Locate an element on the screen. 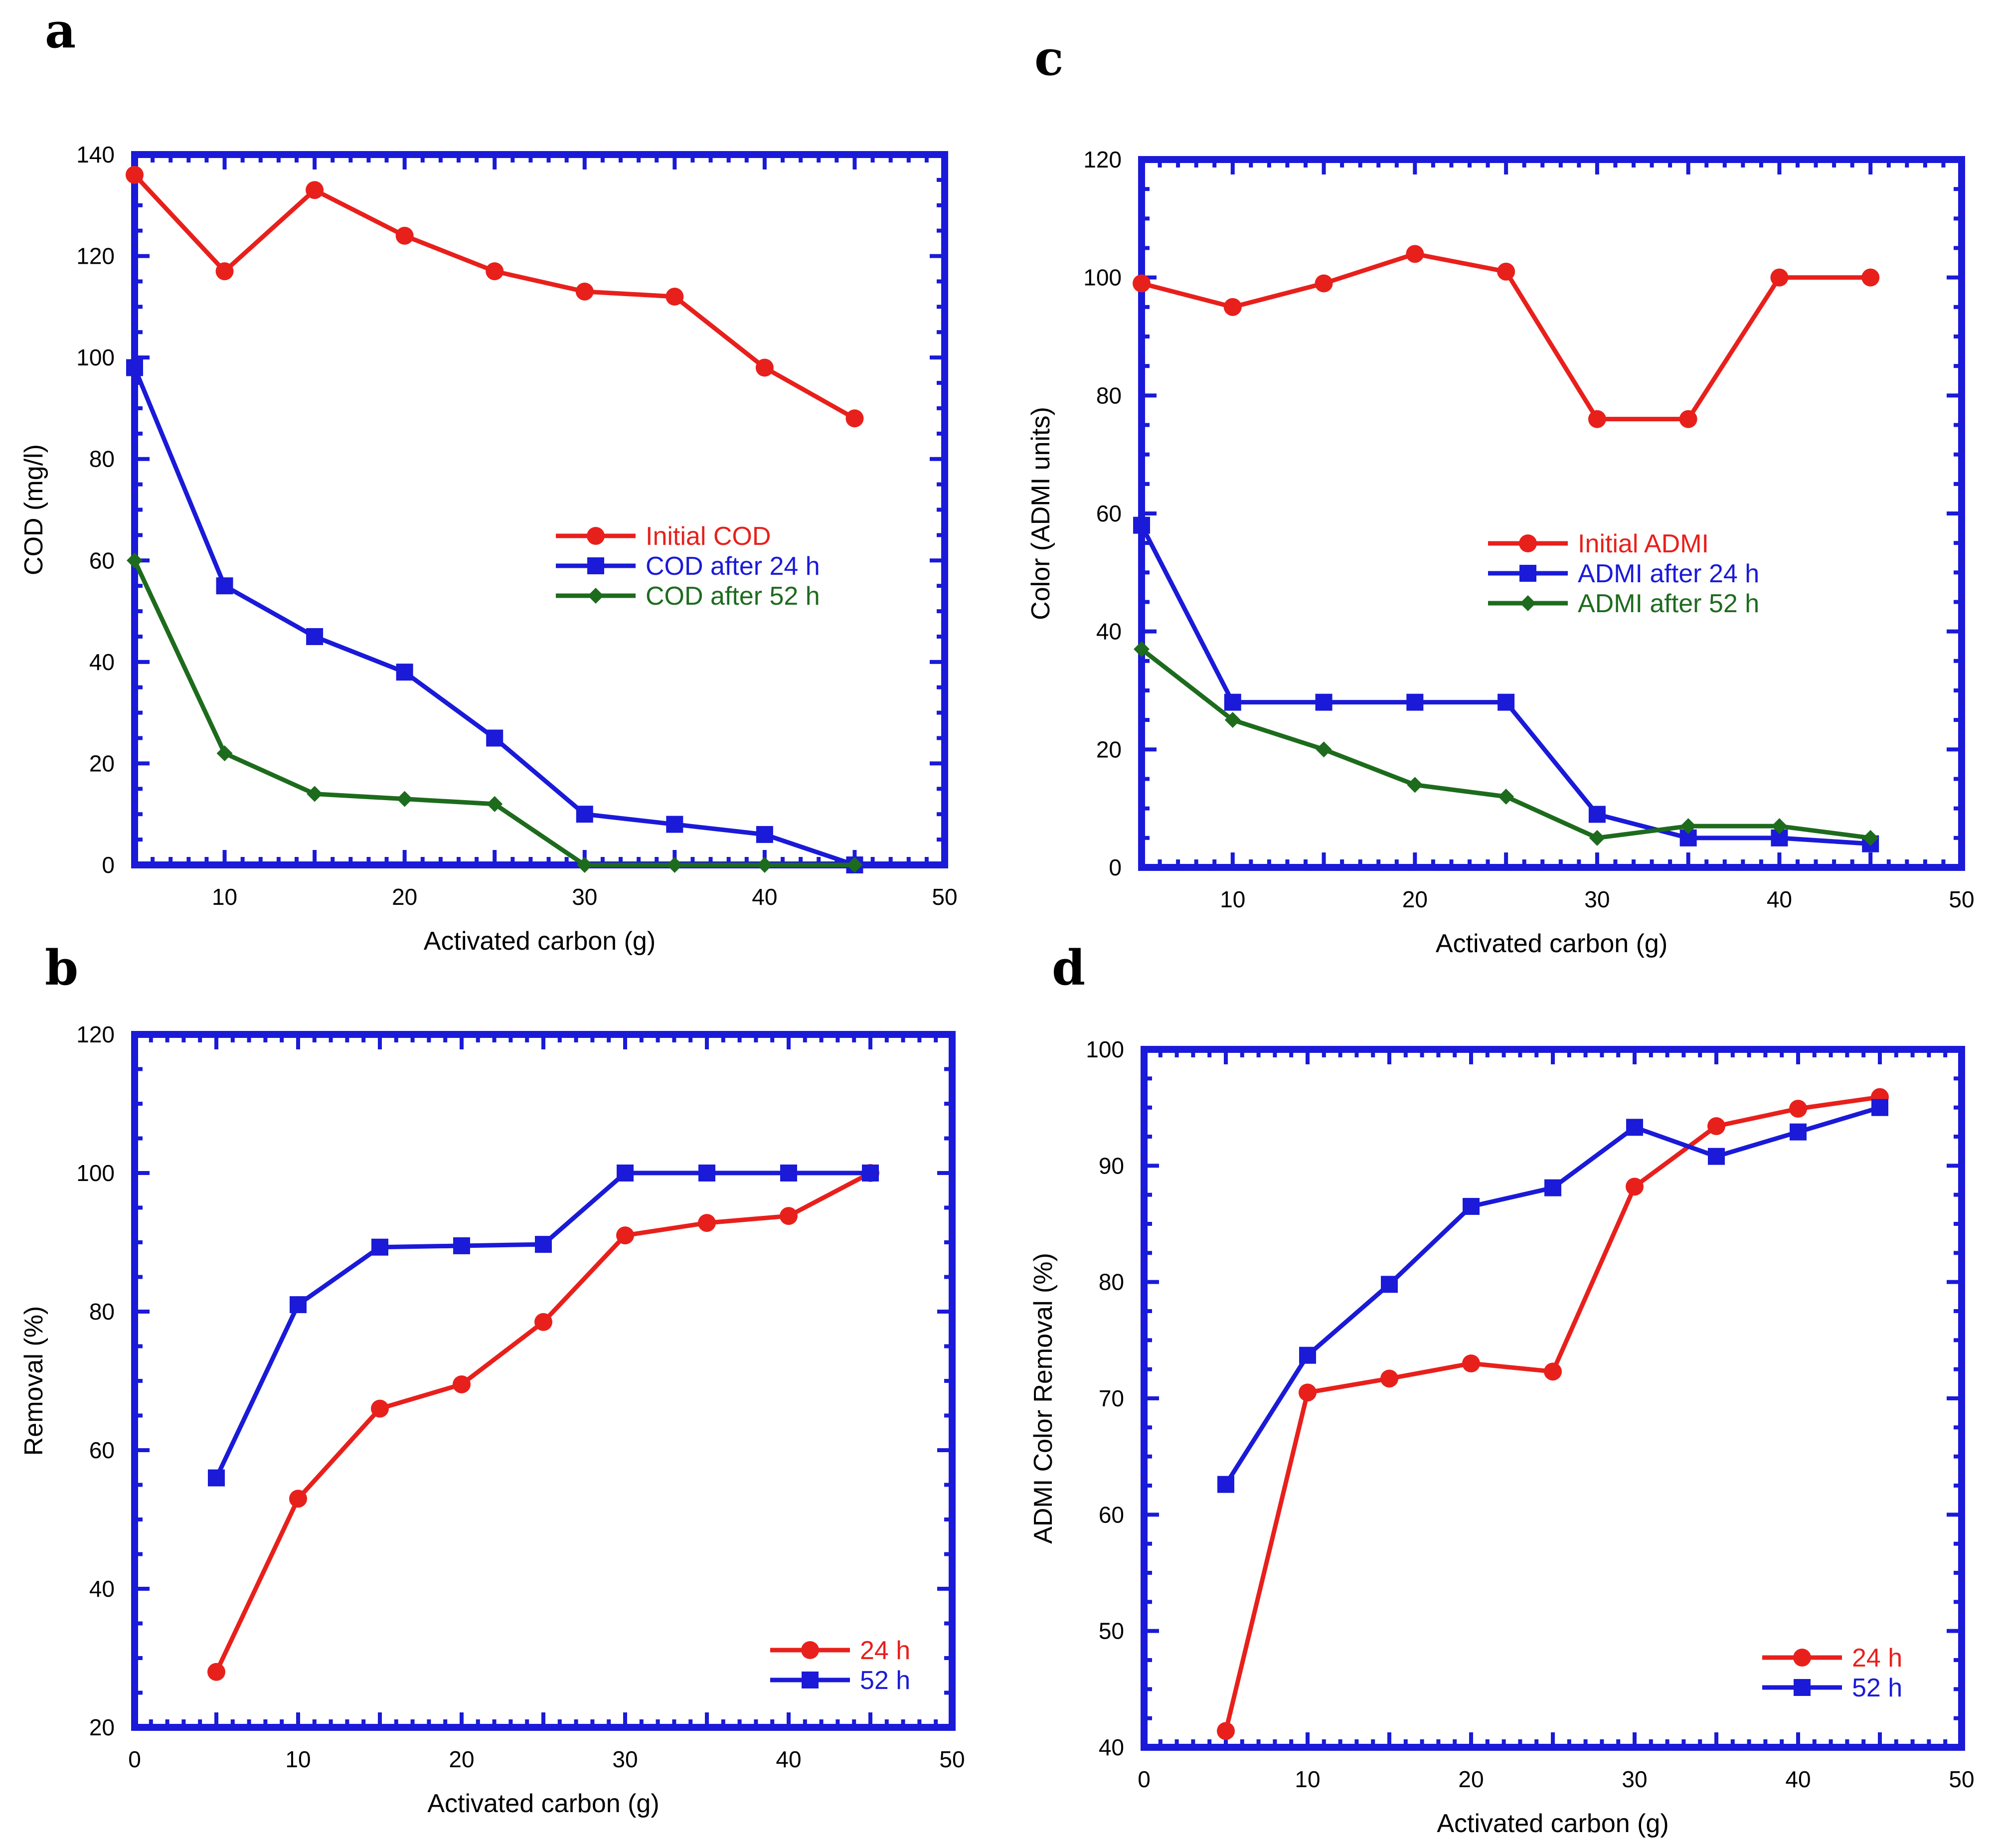  legend-label: Initial ADMI is located at coordinates (1643, 543).